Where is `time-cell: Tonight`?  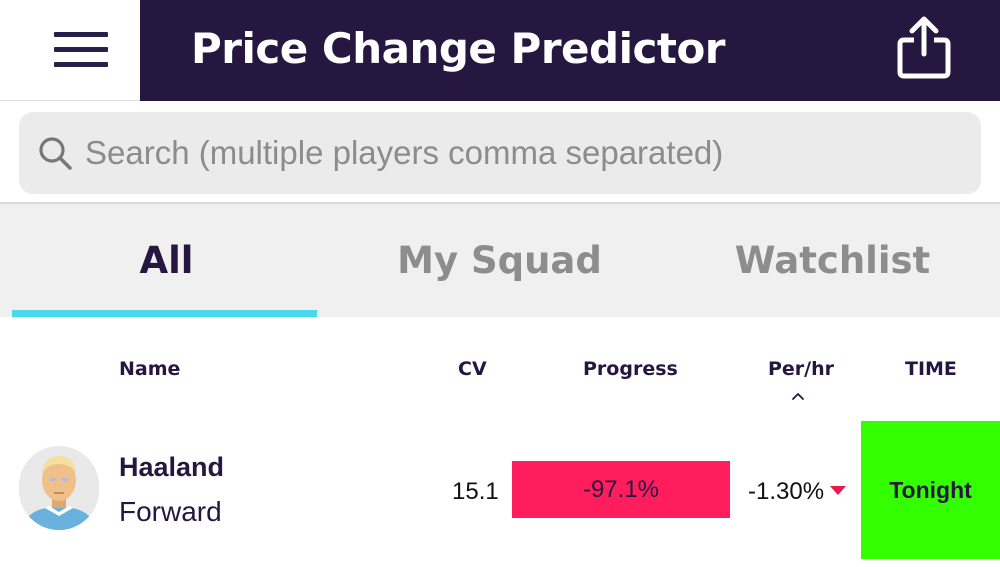 time-cell: Tonight is located at coordinates (930, 490).